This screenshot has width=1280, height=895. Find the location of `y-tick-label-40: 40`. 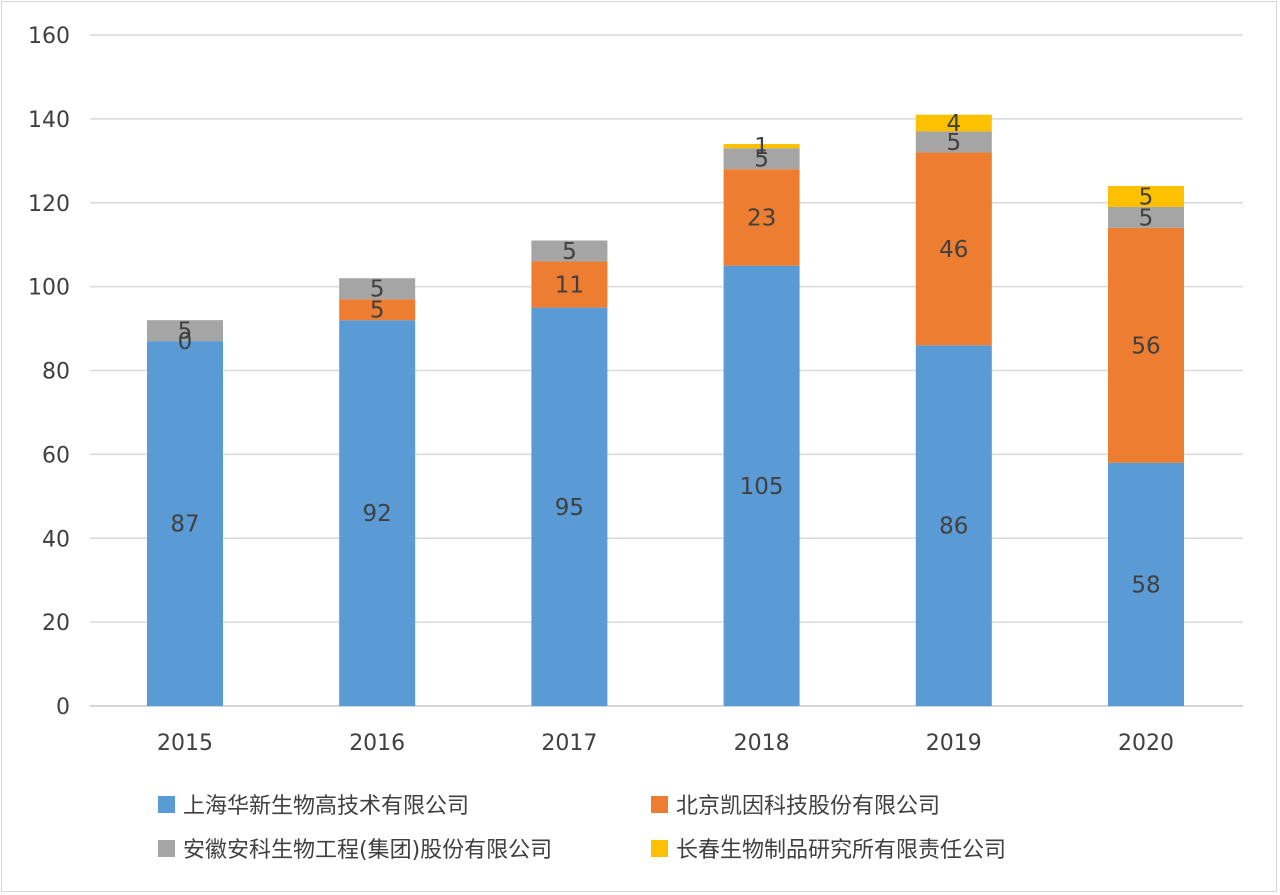

y-tick-label-40: 40 is located at coordinates (56, 539).